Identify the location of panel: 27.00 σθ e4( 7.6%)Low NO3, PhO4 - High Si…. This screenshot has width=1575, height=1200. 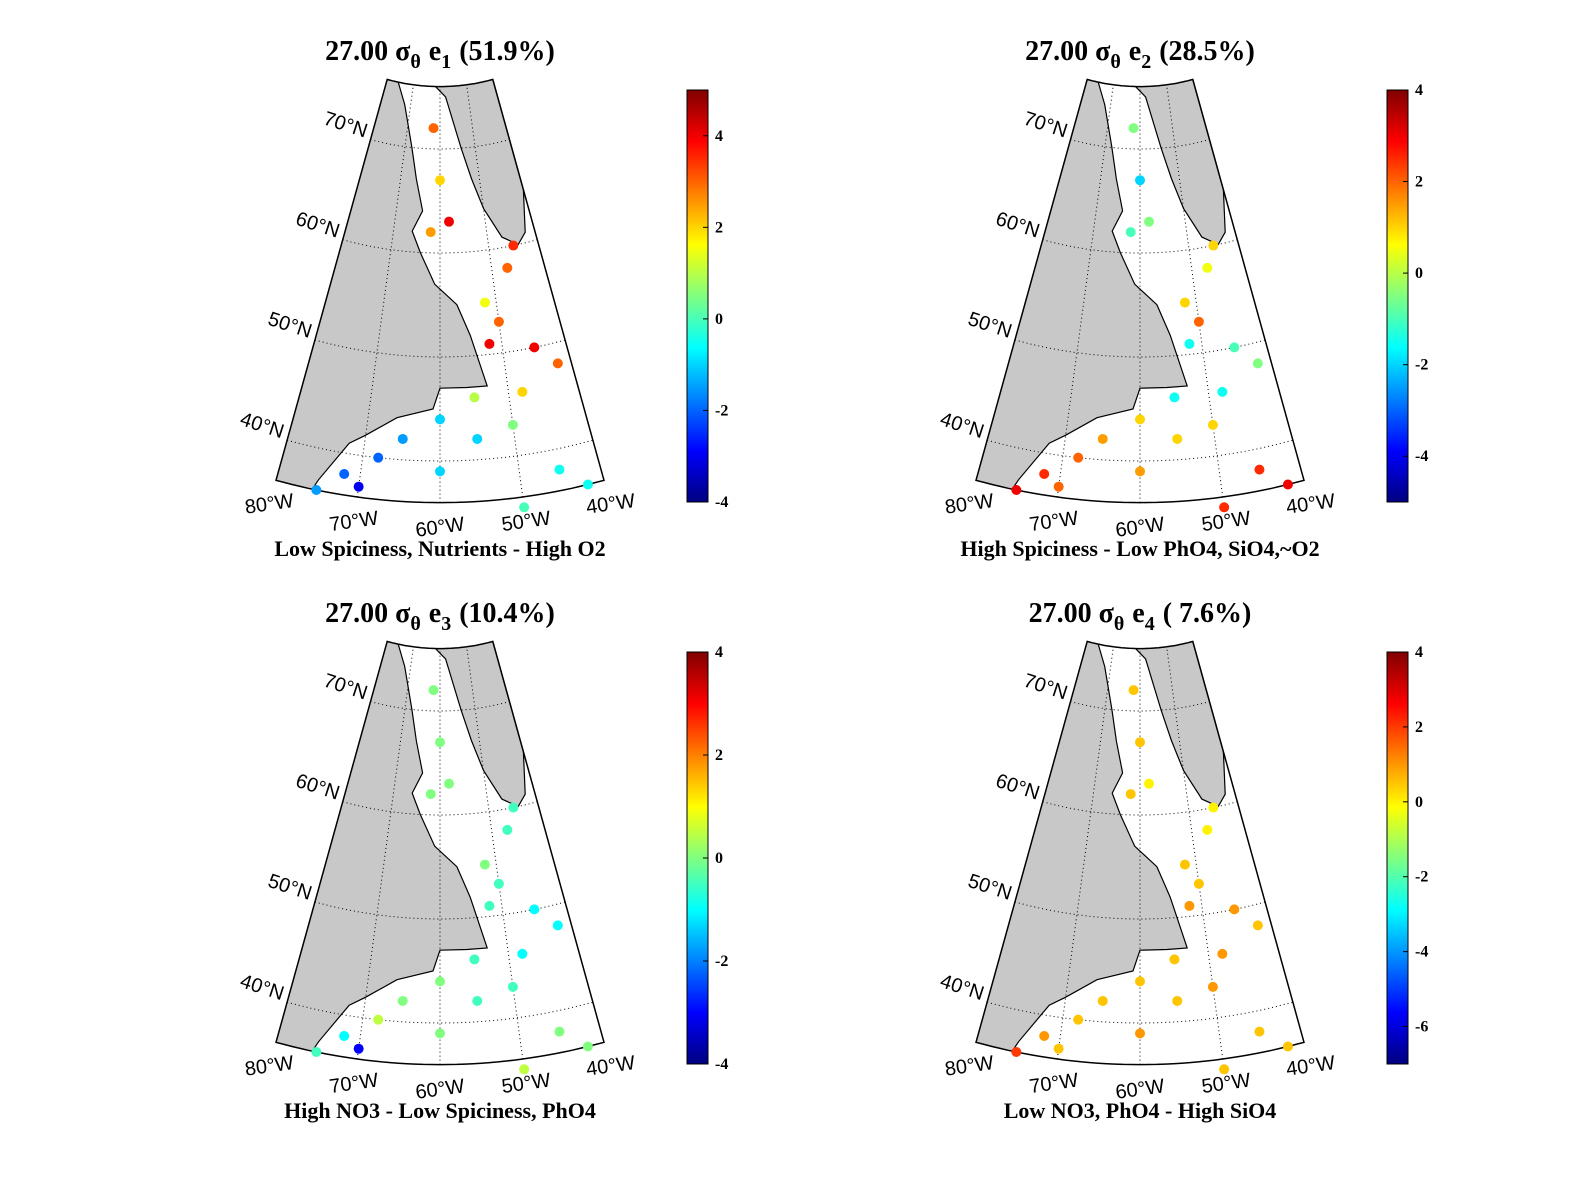
(1182, 860).